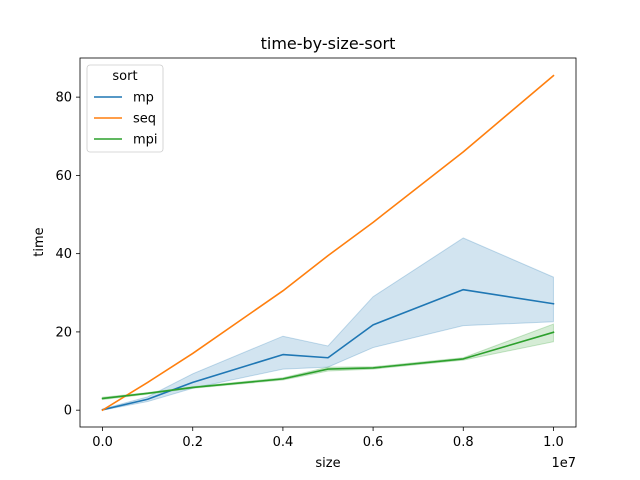 This screenshot has height=480, width=640. I want to click on y-tick-label: 60, so click(63, 176).